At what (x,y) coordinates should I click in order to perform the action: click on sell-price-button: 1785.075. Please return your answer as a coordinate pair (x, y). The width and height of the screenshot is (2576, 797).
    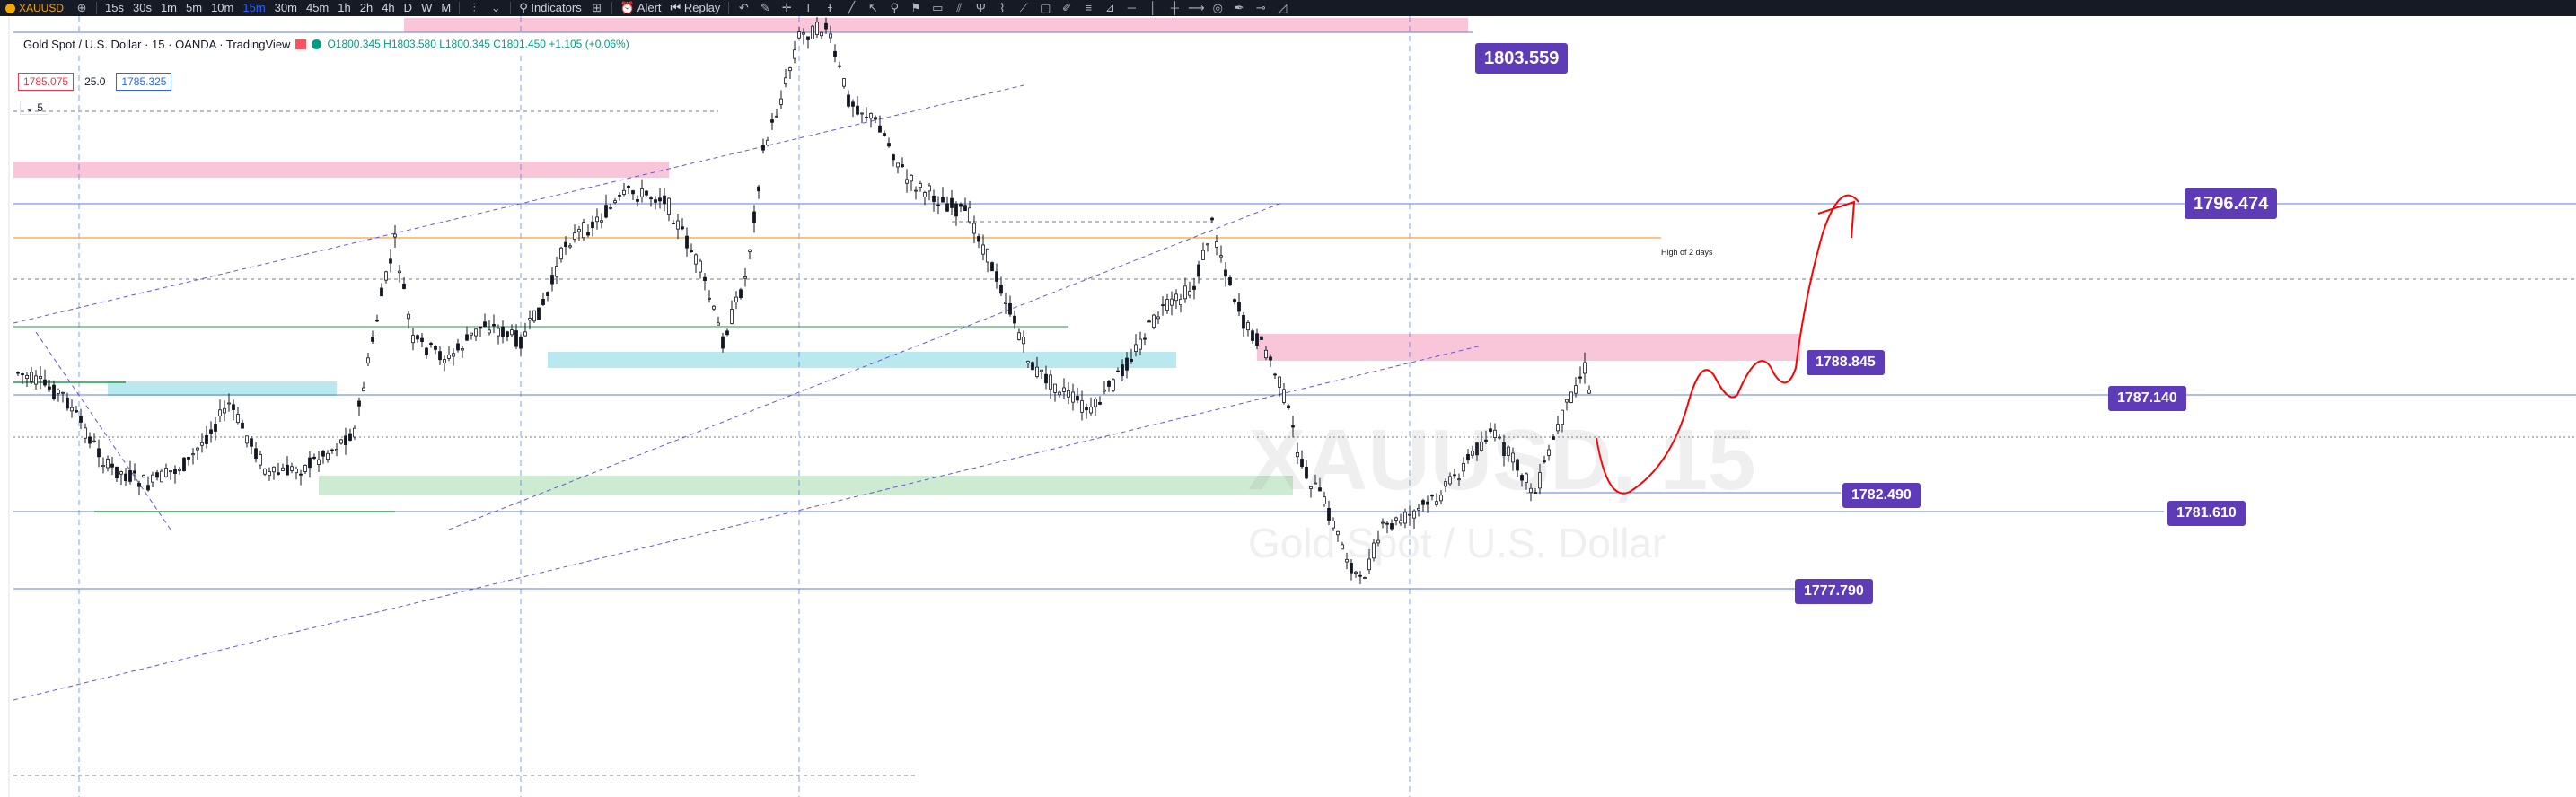
    Looking at the image, I should click on (46, 82).